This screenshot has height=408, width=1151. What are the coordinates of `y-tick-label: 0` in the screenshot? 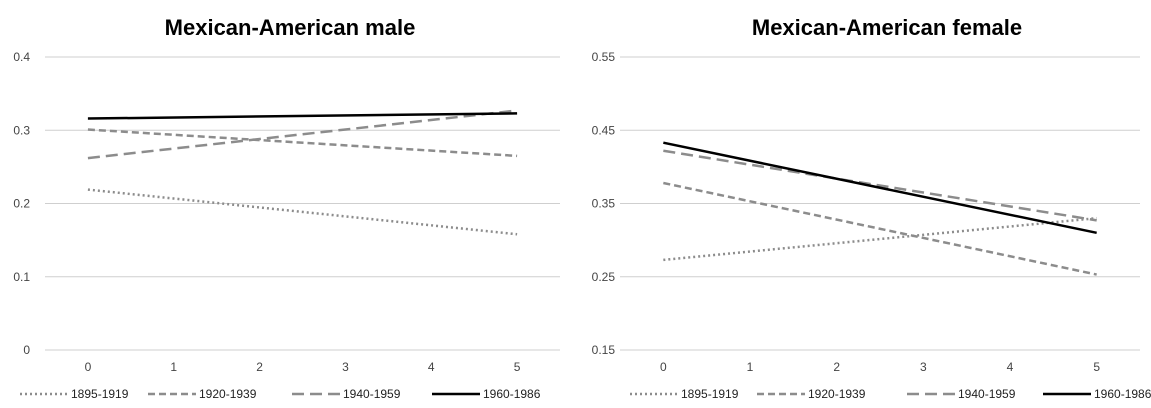 It's located at (26, 350).